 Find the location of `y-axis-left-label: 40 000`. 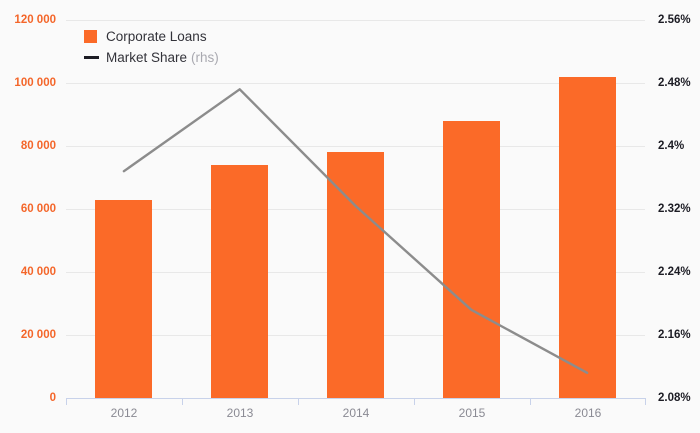

y-axis-left-label: 40 000 is located at coordinates (38, 272).